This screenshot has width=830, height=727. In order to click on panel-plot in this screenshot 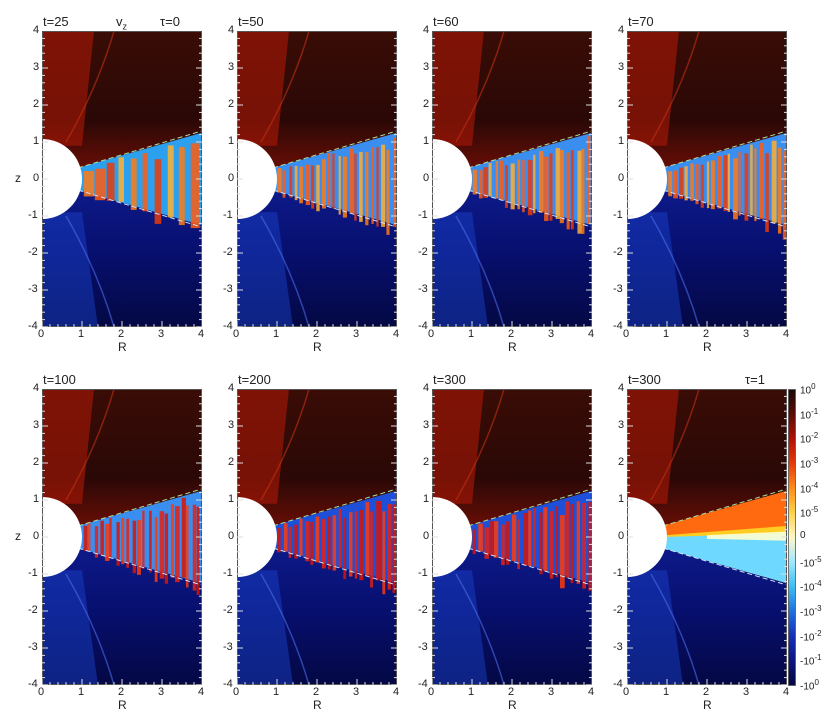, I will do `click(512, 537)`.